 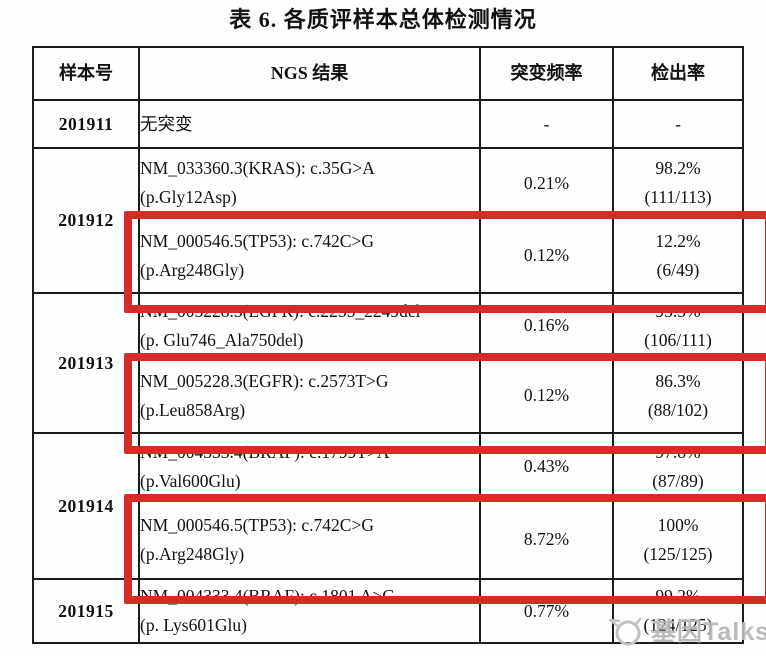 What do you see at coordinates (222, 339) in the screenshot?
I see `ngs-result-line2: (p. Glu746_Ala750del)` at bounding box center [222, 339].